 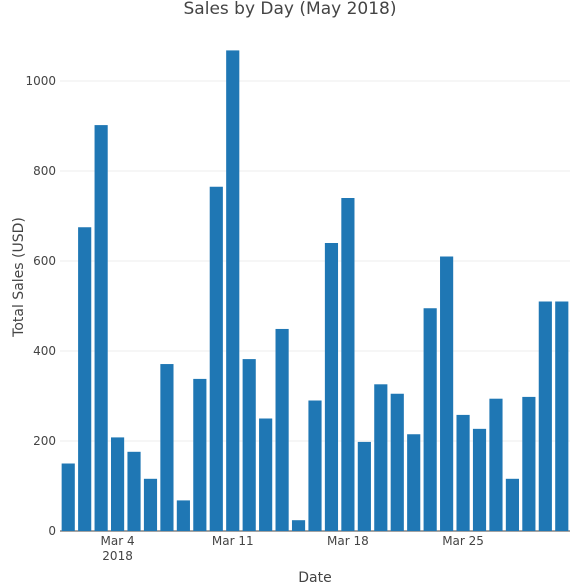 What do you see at coordinates (233, 541) in the screenshot?
I see `x-tick-label: Mar 11` at bounding box center [233, 541].